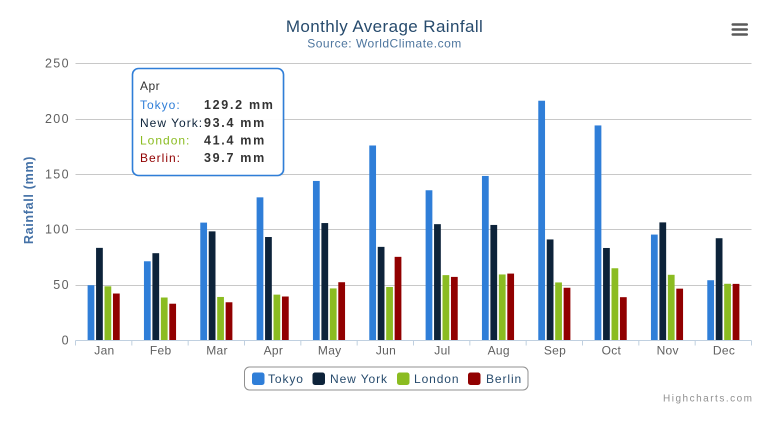 The height and width of the screenshot is (421, 769). I want to click on svg-text: Jun, so click(386, 351).